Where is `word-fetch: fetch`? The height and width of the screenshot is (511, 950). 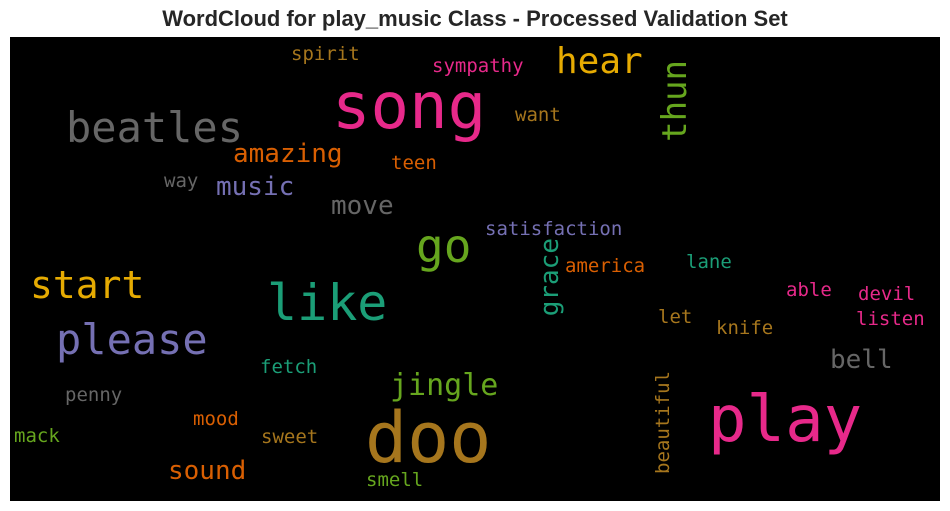
word-fetch: fetch is located at coordinates (289, 367).